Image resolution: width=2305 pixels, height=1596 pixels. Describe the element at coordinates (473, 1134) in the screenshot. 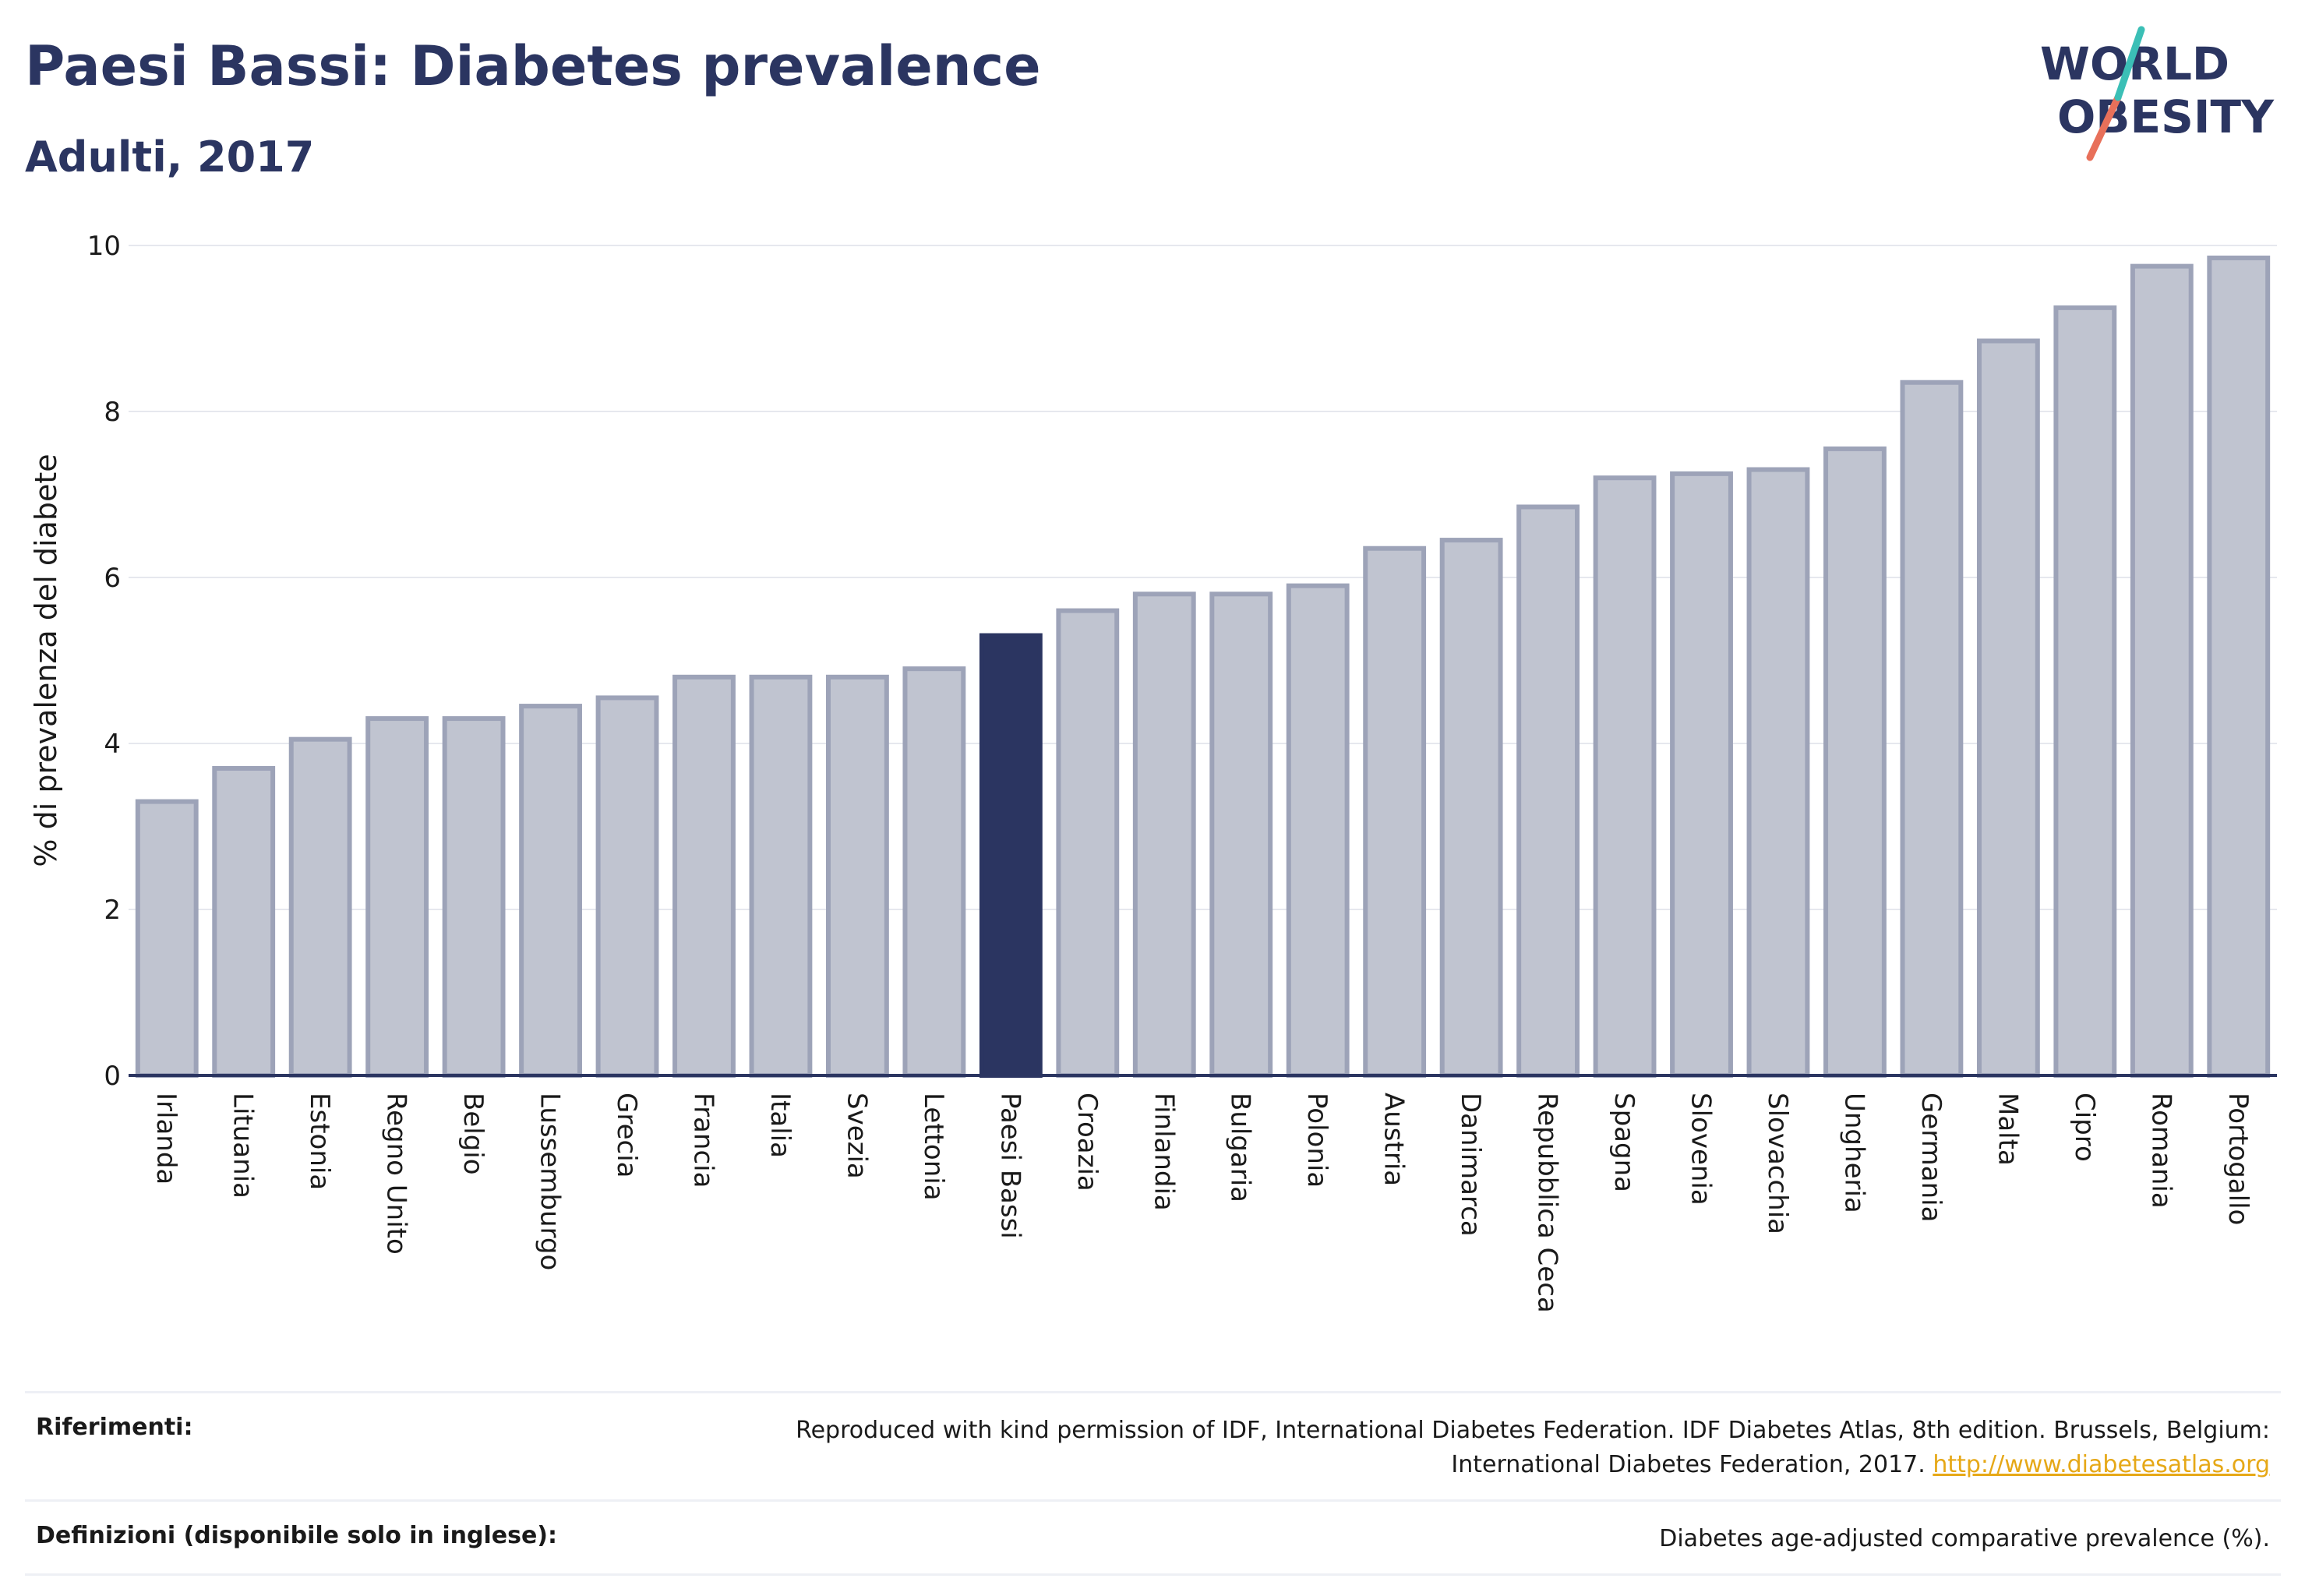

I see `x-tick-label: Belgio` at that location.